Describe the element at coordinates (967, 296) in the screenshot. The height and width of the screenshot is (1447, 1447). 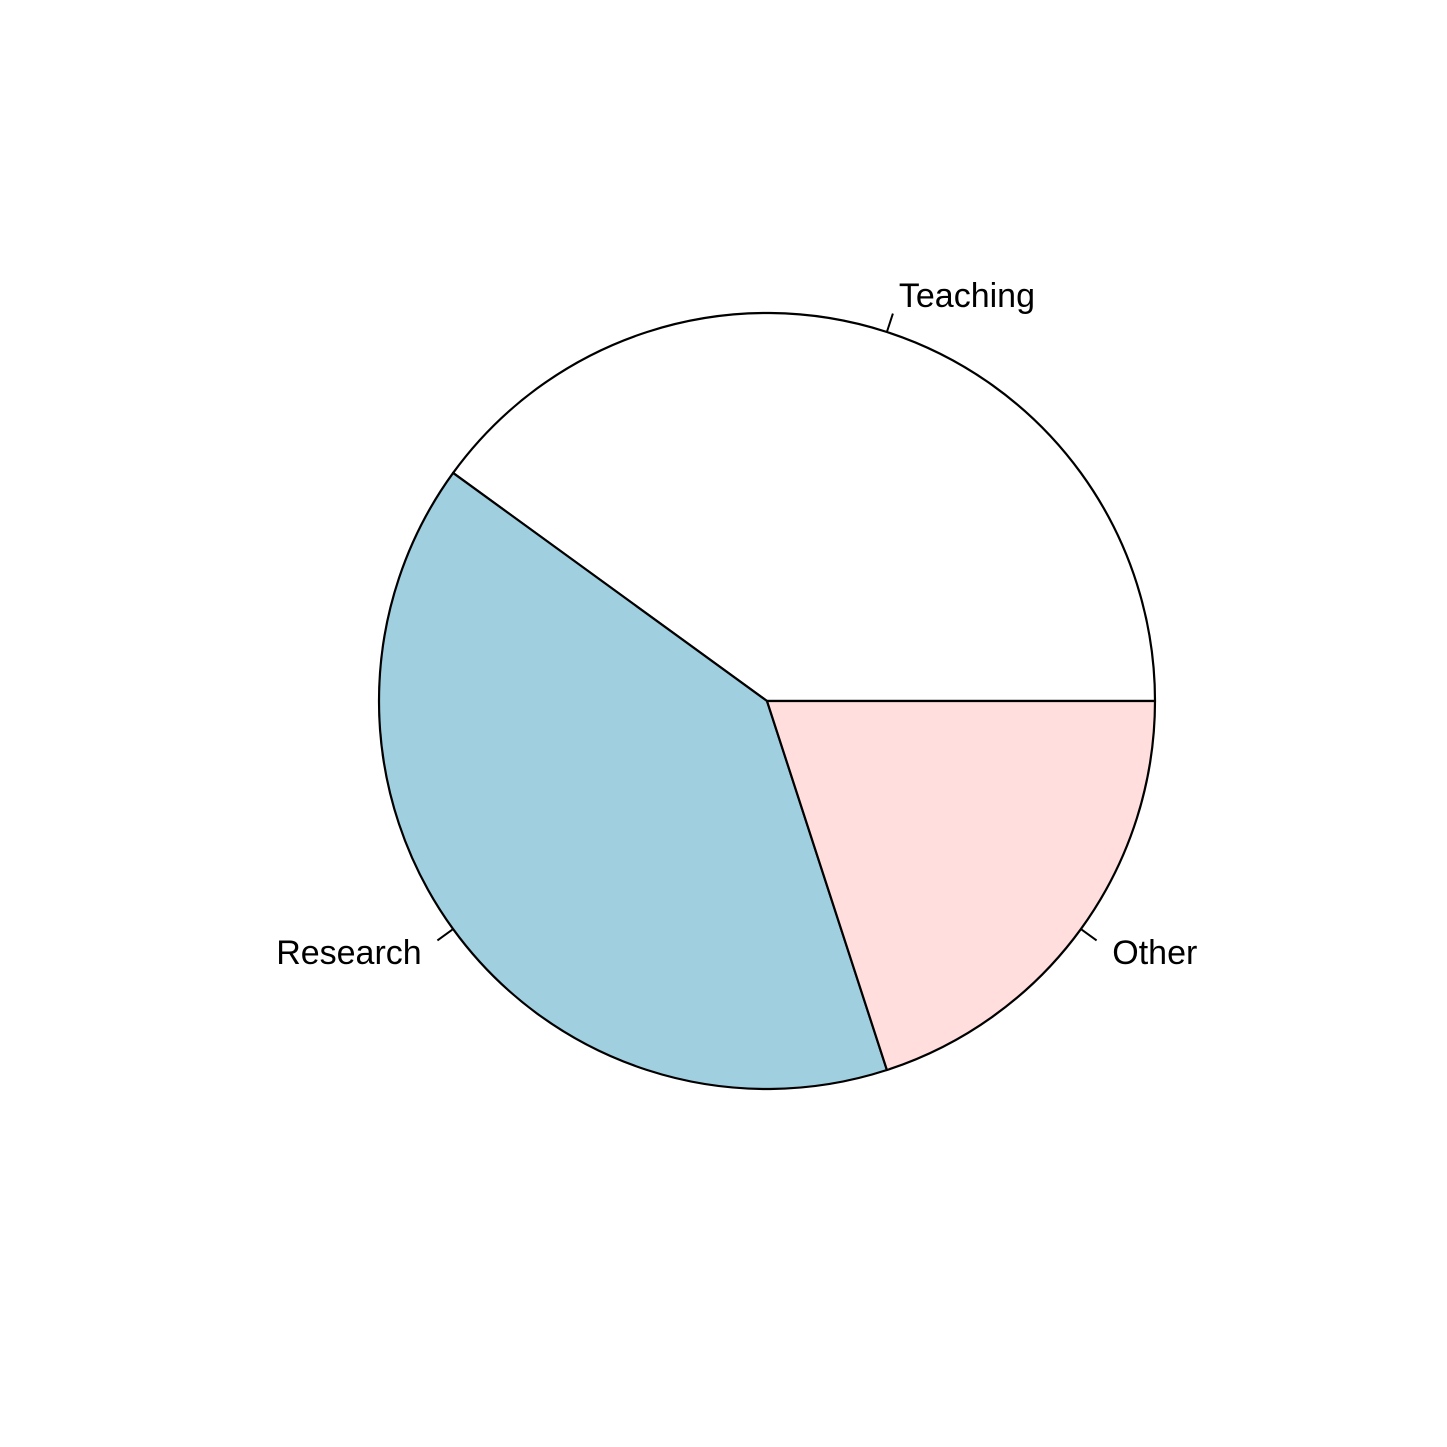
I see `pie-label-teaching: Teaching` at that location.